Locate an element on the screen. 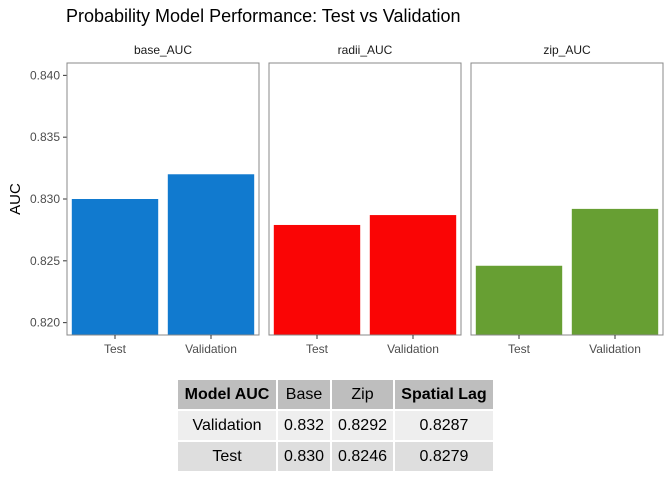 The height and width of the screenshot is (480, 672). table-cell: Test is located at coordinates (227, 456).